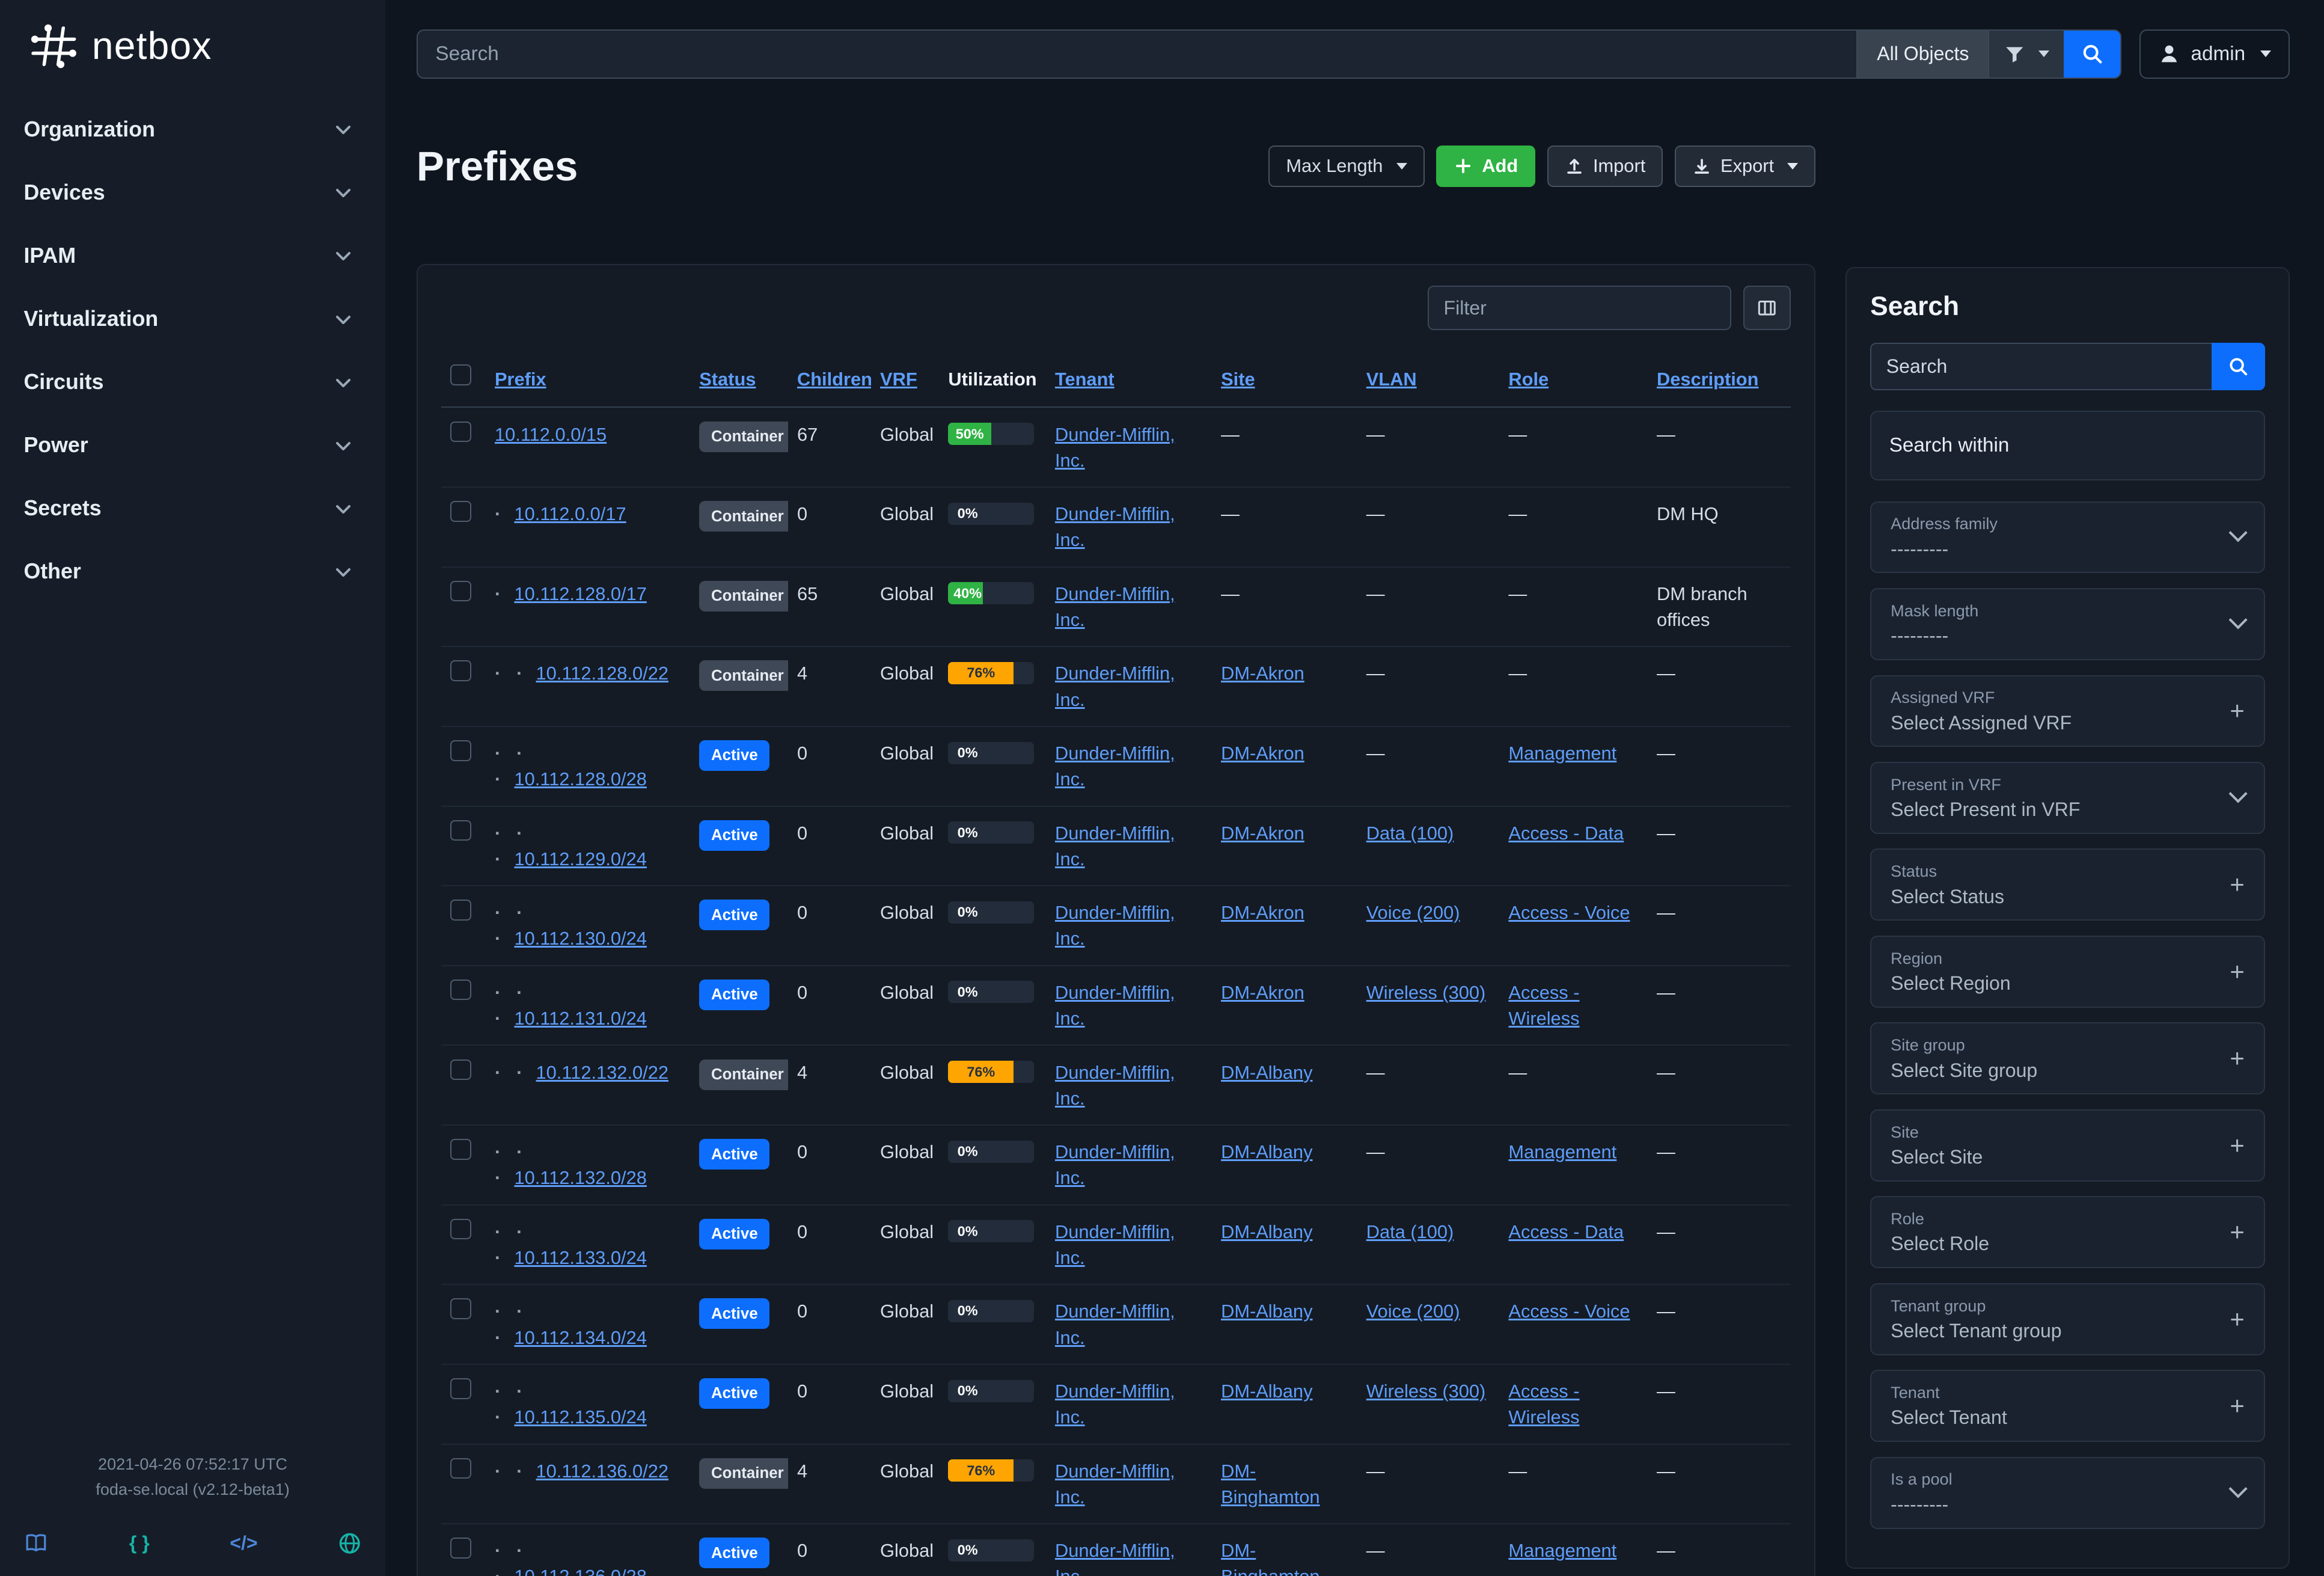 The image size is (2324, 1576). Describe the element at coordinates (898, 379) in the screenshot. I see `column-sort-link-vrf: VRF` at that location.